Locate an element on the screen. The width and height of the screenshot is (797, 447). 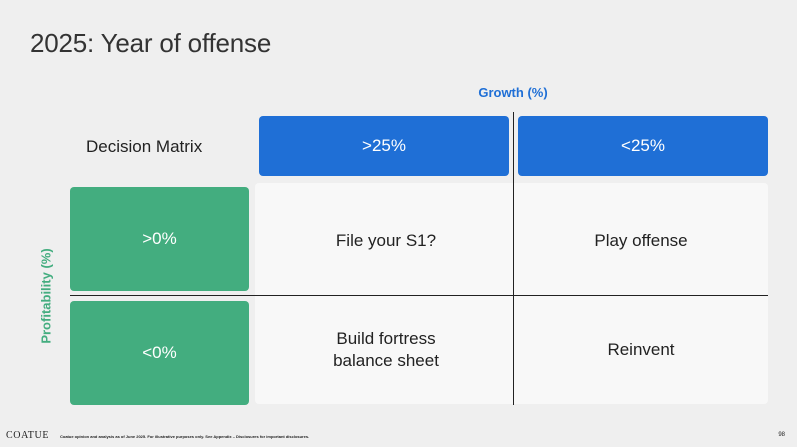
cell-text: Play offense is located at coordinates (641, 240).